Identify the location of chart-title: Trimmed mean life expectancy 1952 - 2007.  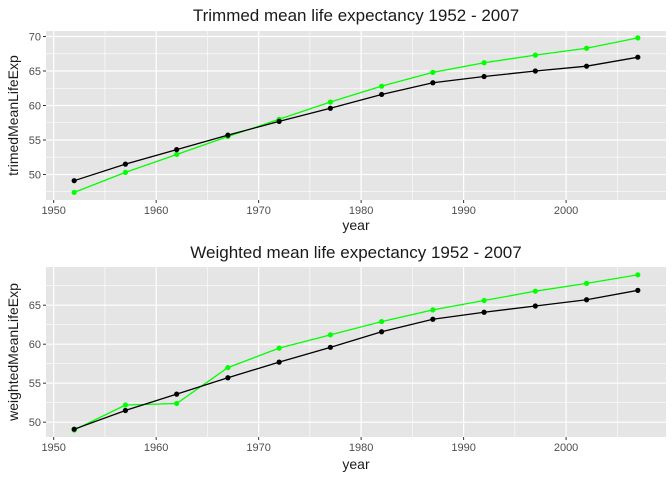
(356, 15).